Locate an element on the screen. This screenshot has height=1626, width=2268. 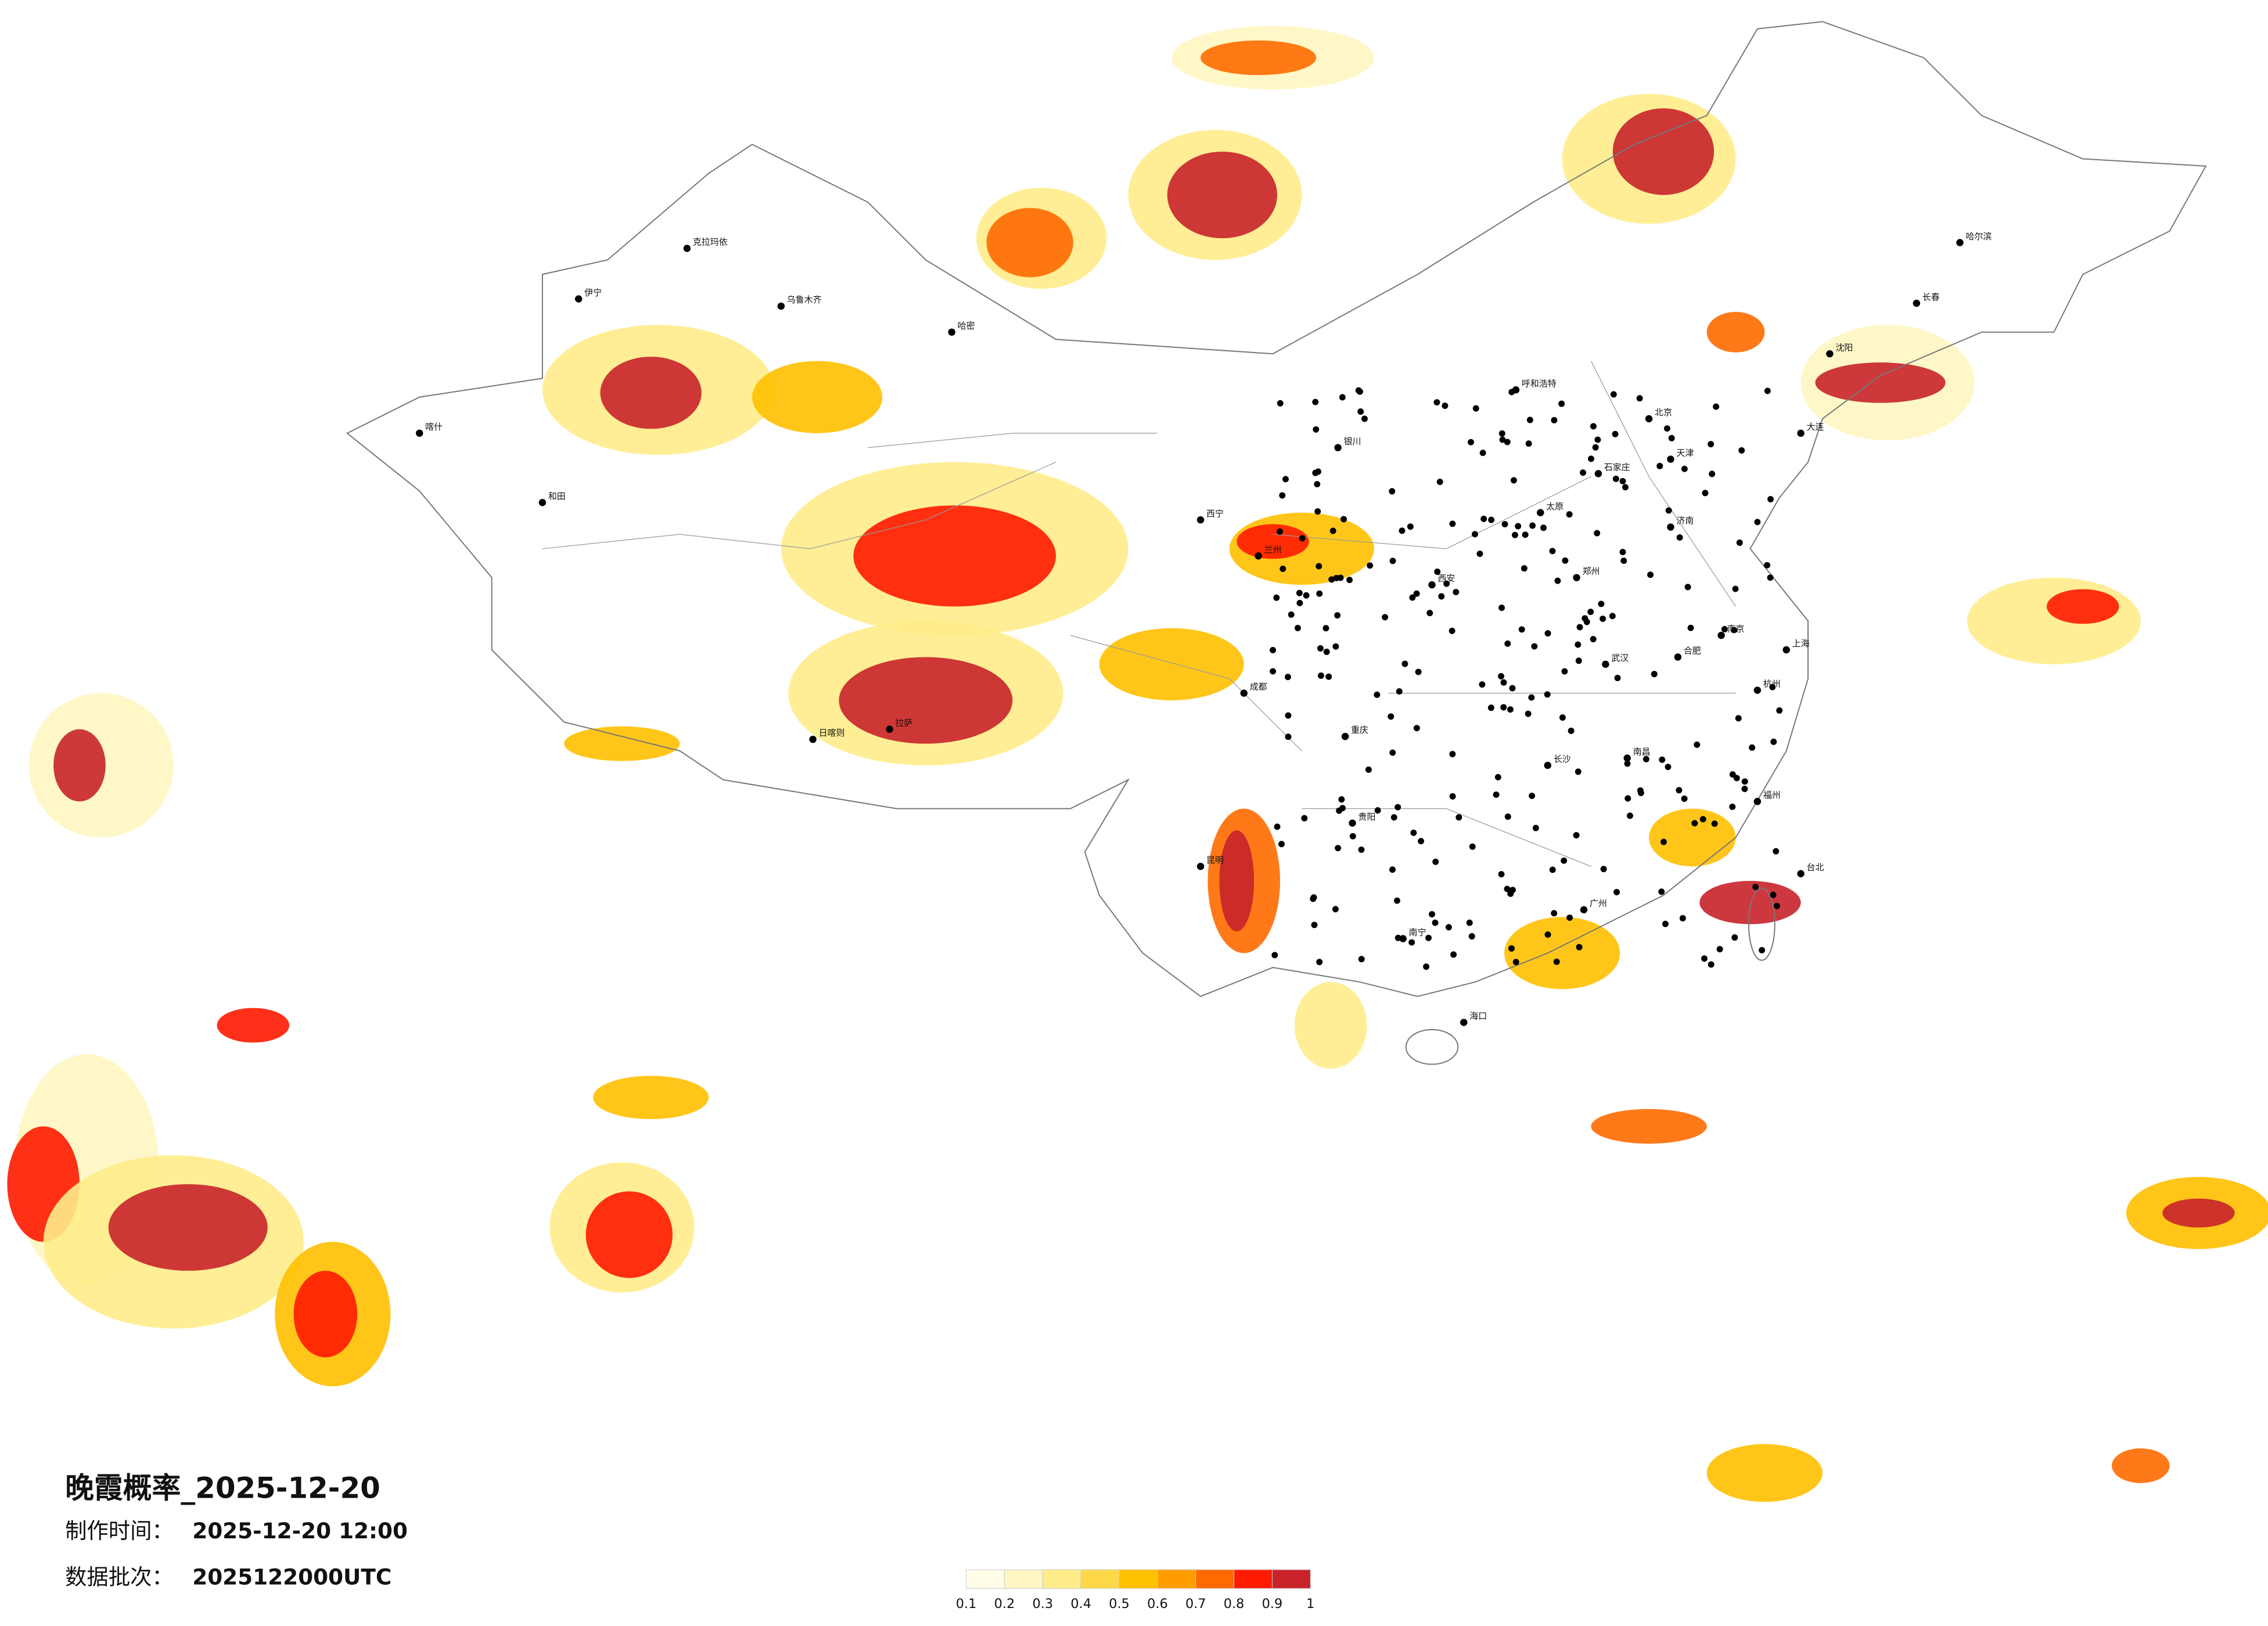
city-label: 武汉 is located at coordinates (1620, 658).